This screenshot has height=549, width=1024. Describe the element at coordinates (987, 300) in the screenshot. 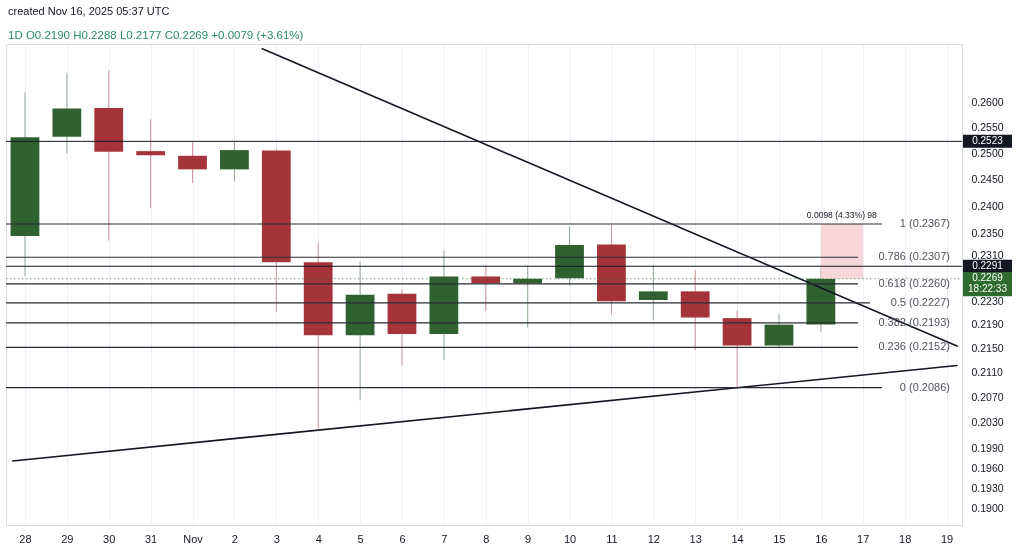

I see `y-tick-label: 0.2230` at that location.